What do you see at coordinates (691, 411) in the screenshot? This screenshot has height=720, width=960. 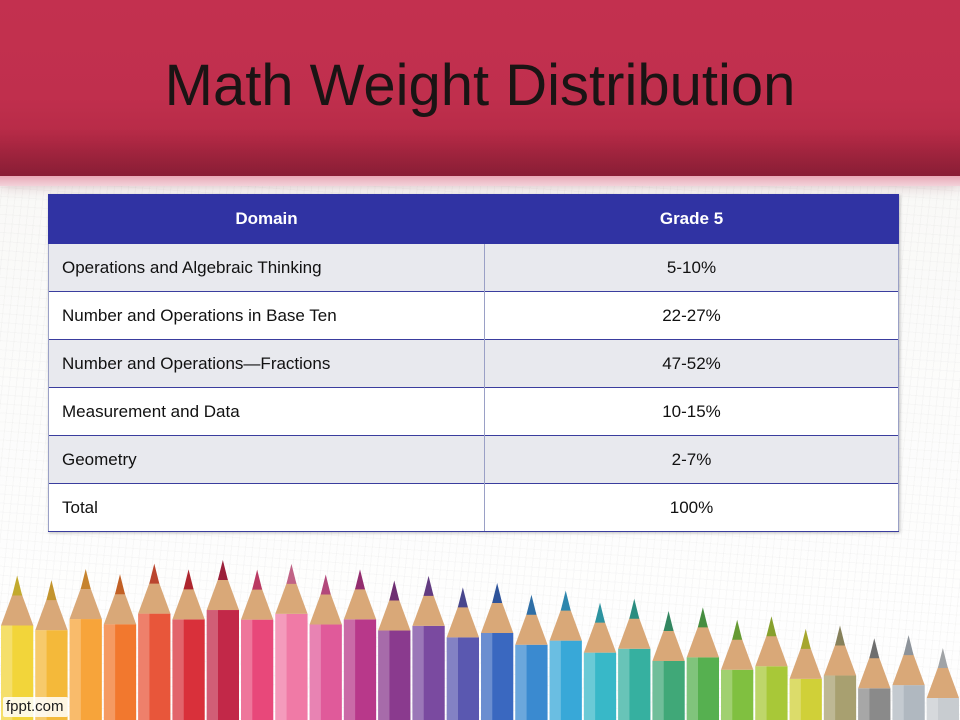 I see `grade-cell: 10-15%` at bounding box center [691, 411].